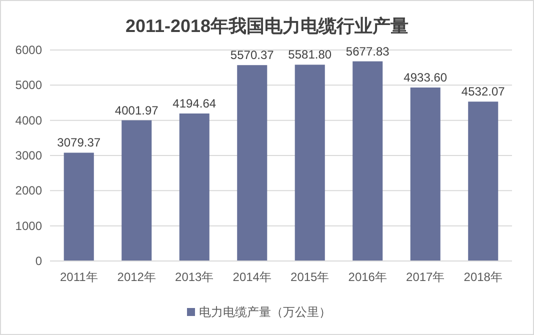 Image resolution: width=534 pixels, height=335 pixels. What do you see at coordinates (28, 155) in the screenshot?
I see `y-tick-label: 3000` at bounding box center [28, 155].